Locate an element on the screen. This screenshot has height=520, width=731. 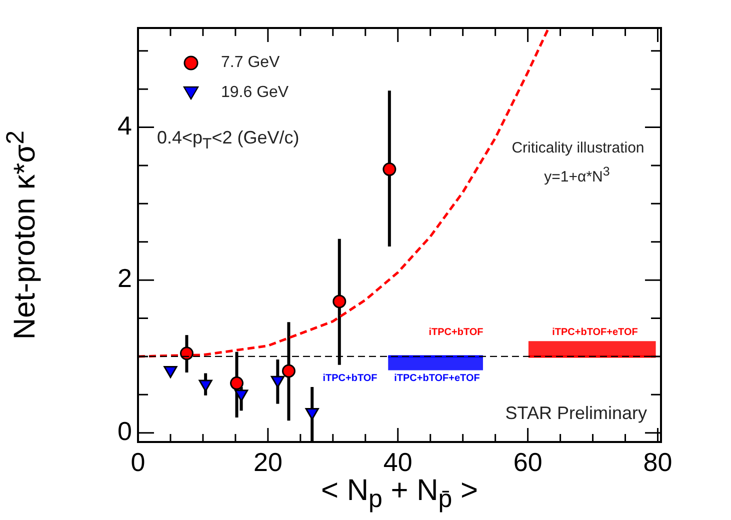
legend-label: 19.6 GeV is located at coordinates (255, 93).